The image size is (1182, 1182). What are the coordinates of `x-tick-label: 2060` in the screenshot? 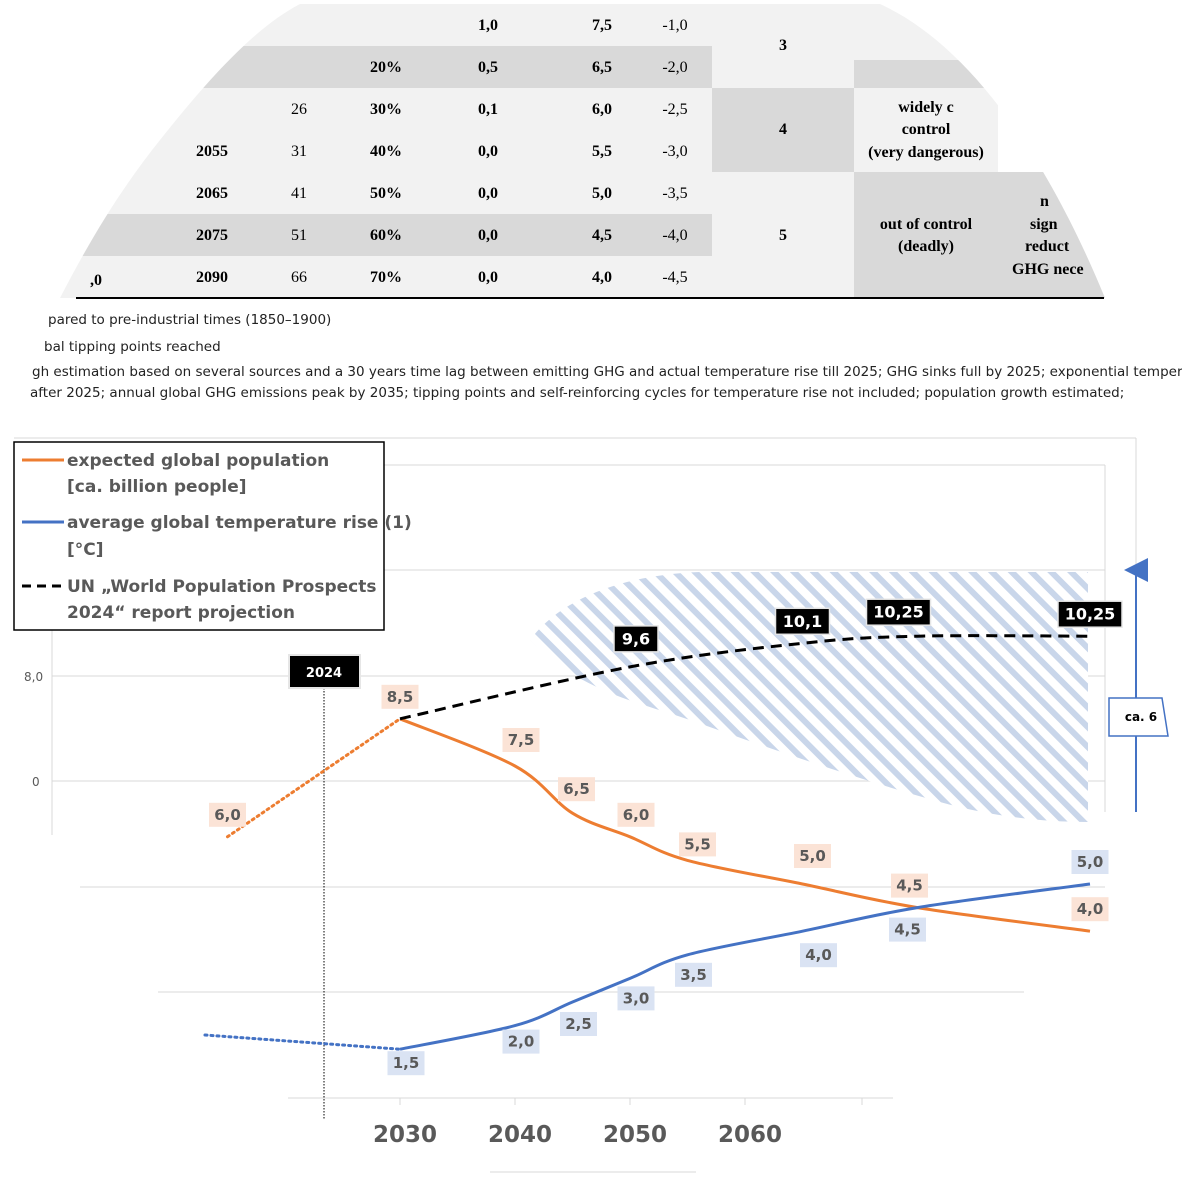 It's located at (750, 1135).